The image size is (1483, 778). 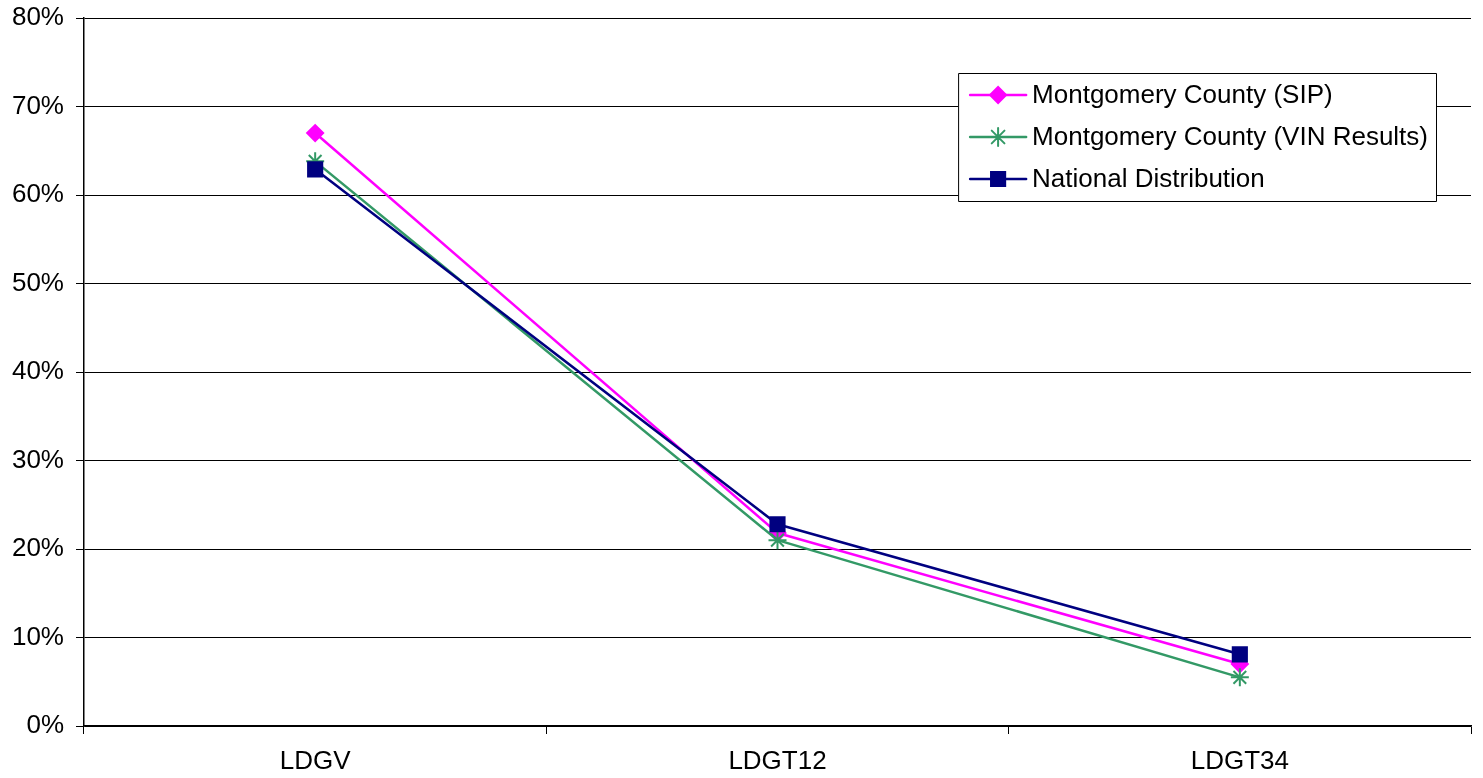 I want to click on y-tick-label: 50%, so click(x=37, y=281).